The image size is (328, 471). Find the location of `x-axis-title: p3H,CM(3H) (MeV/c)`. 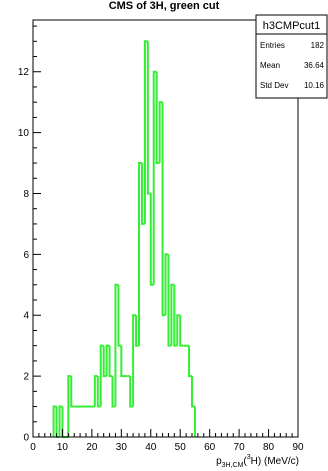

x-axis-title: p3H,CM(3H) (MeV/c) is located at coordinates (257, 461).